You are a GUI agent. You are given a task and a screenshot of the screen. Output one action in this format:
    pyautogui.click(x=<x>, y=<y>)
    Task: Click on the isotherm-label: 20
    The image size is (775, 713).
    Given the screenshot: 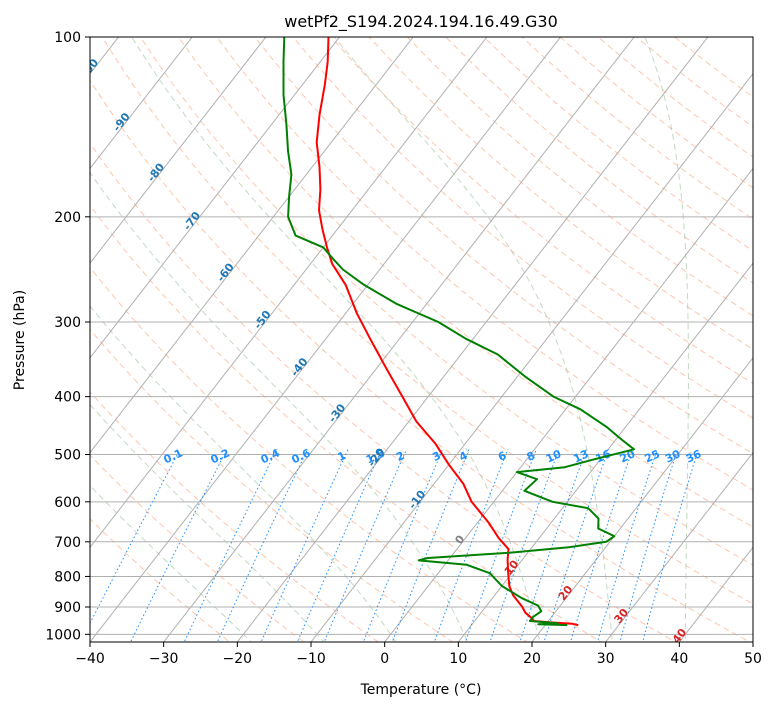 What is the action you would take?
    pyautogui.click(x=566, y=593)
    